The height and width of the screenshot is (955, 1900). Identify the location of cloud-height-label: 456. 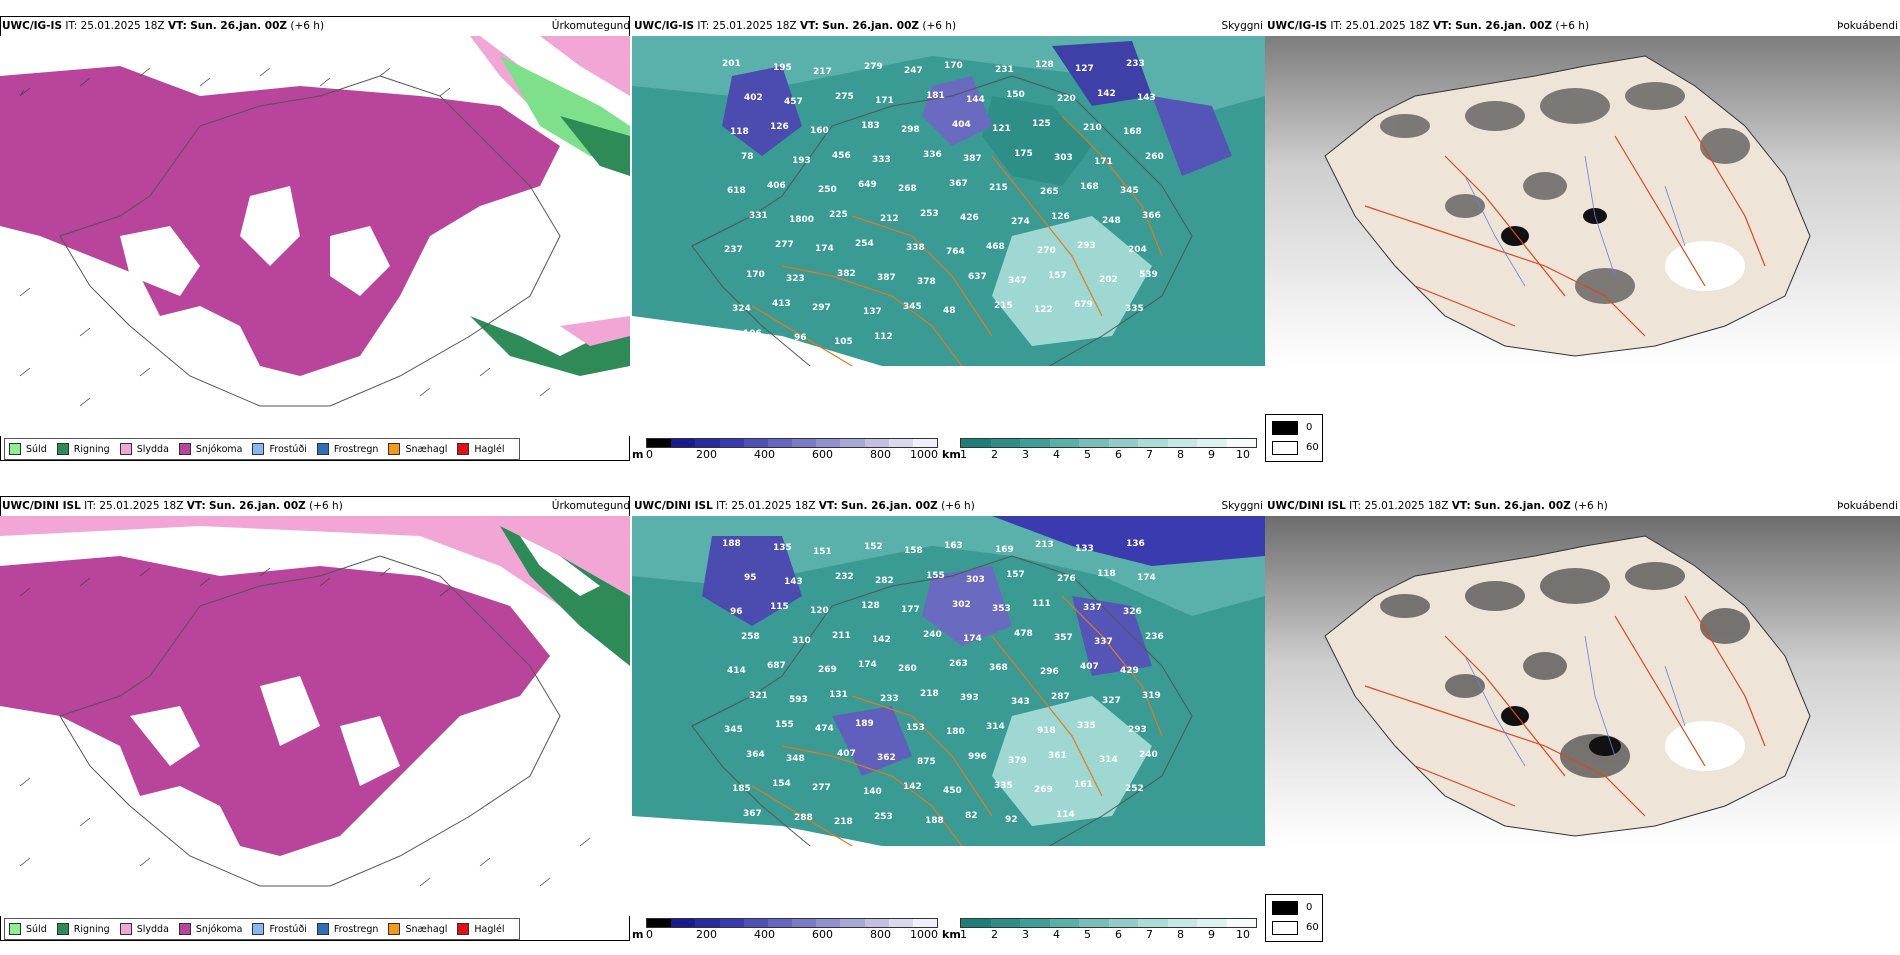
(841, 156).